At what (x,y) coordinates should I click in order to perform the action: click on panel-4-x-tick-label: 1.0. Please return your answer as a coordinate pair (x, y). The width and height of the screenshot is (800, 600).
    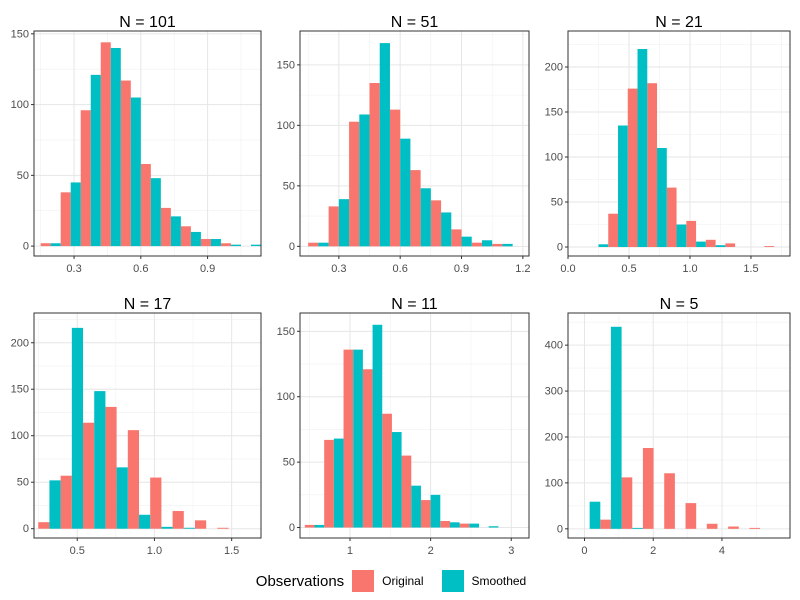
    Looking at the image, I should click on (154, 551).